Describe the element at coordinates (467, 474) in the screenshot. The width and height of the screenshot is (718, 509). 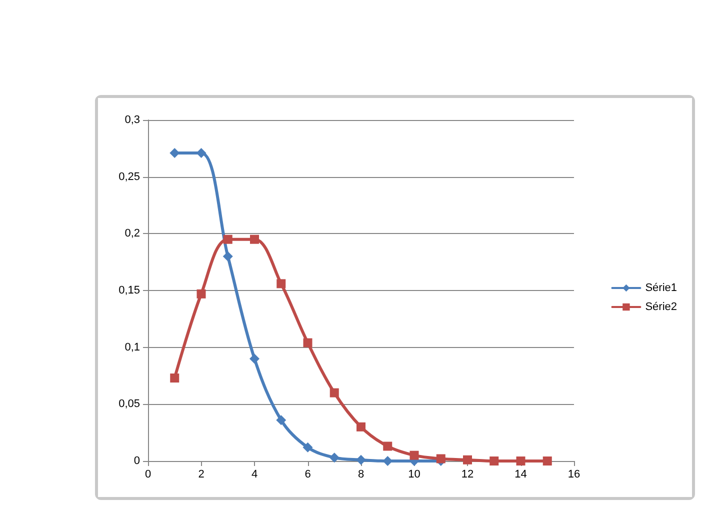
I see `x-tick-label: 12` at that location.